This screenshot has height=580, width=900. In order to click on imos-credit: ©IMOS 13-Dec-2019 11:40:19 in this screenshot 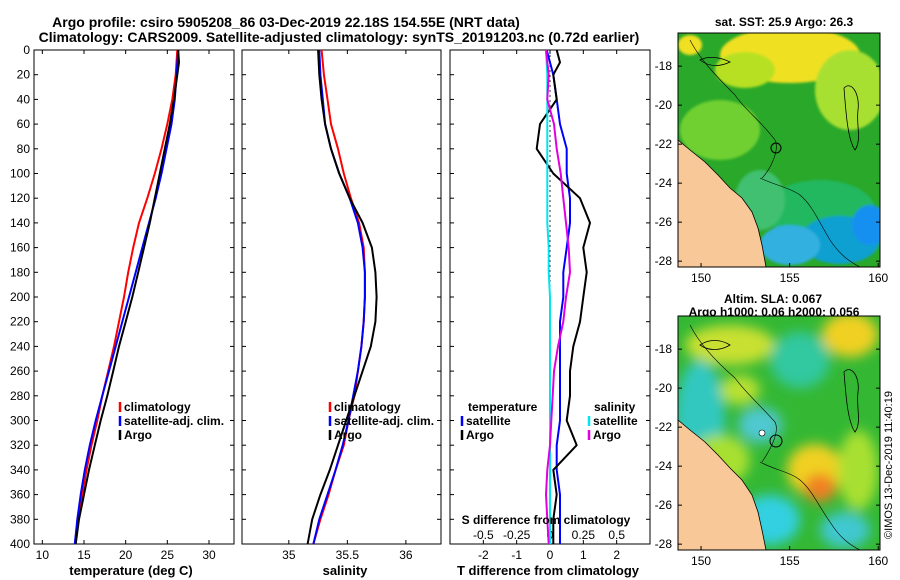, I will do `click(889, 465)`.